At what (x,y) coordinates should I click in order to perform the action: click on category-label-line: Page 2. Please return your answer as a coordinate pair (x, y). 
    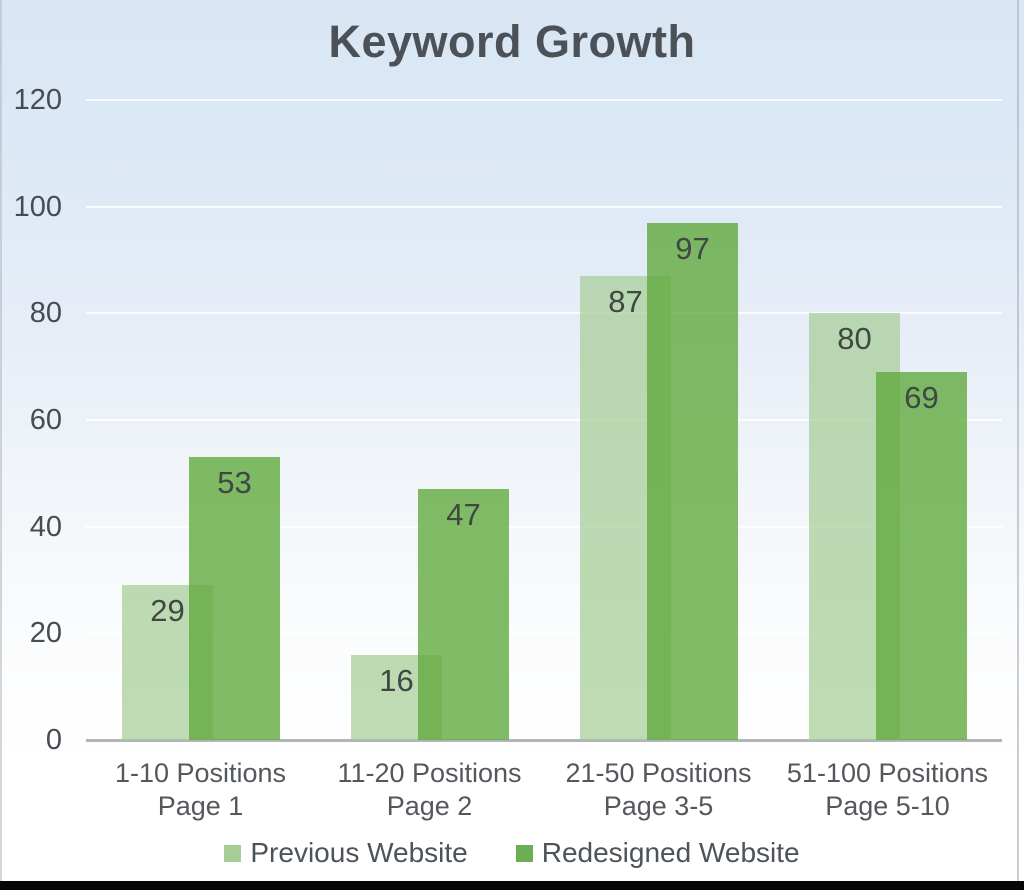
    Looking at the image, I should click on (429, 806).